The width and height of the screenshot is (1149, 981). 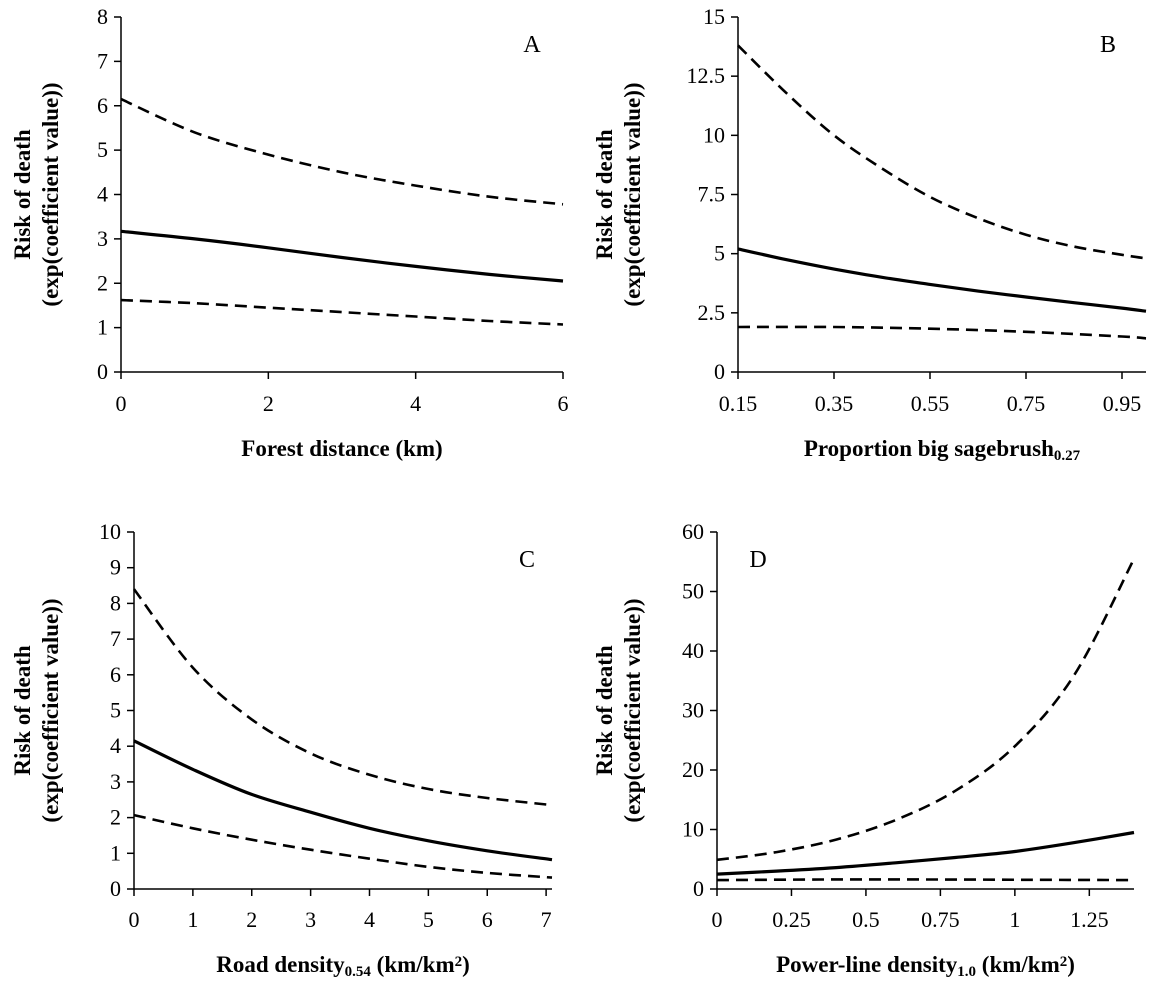 I want to click on x-axis-label: Road density0.54 (km/km2), so click(x=343, y=966).